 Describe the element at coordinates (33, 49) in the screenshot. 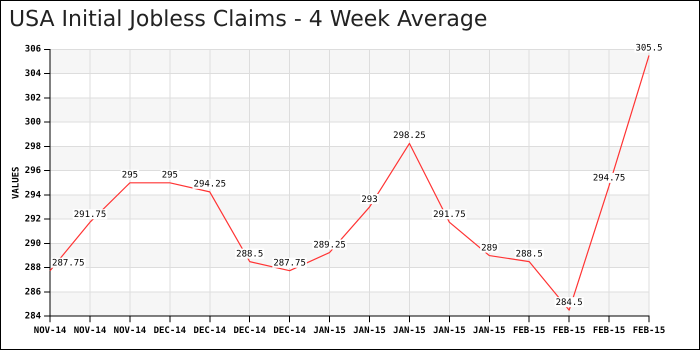

I see `y-tick-label: 306` at that location.